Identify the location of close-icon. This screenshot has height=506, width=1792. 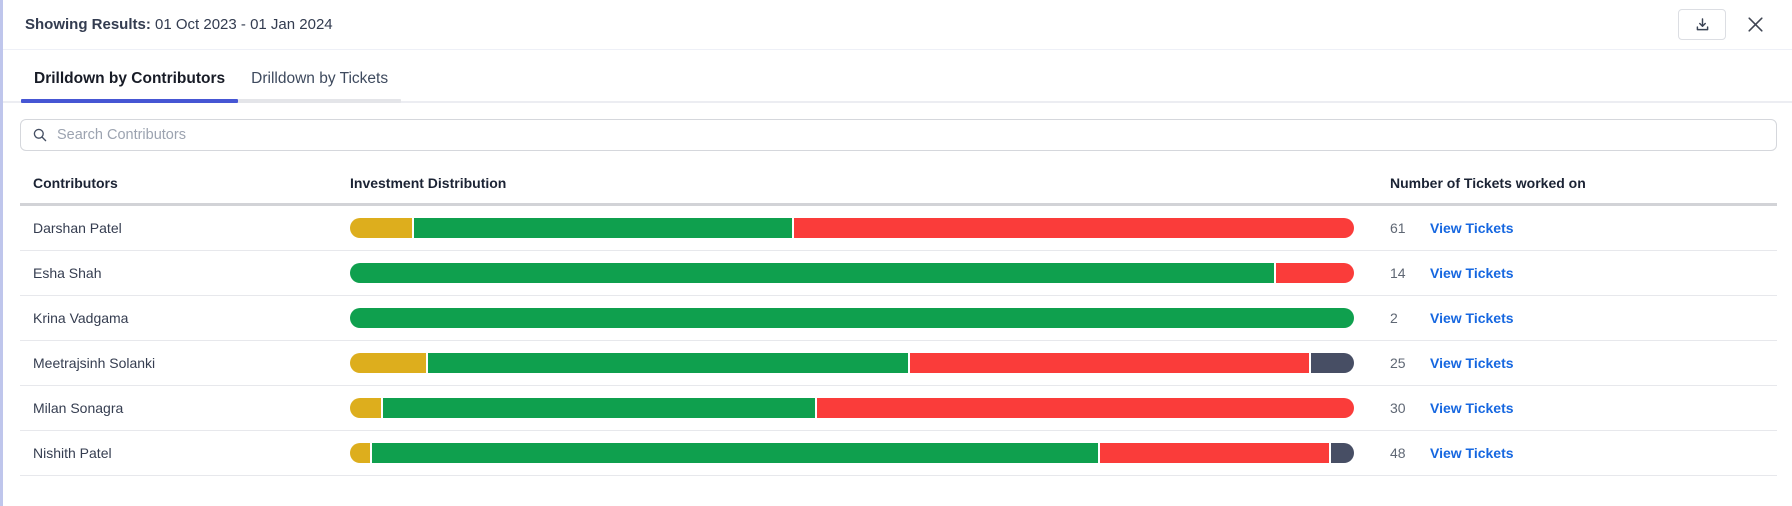
(1755, 24).